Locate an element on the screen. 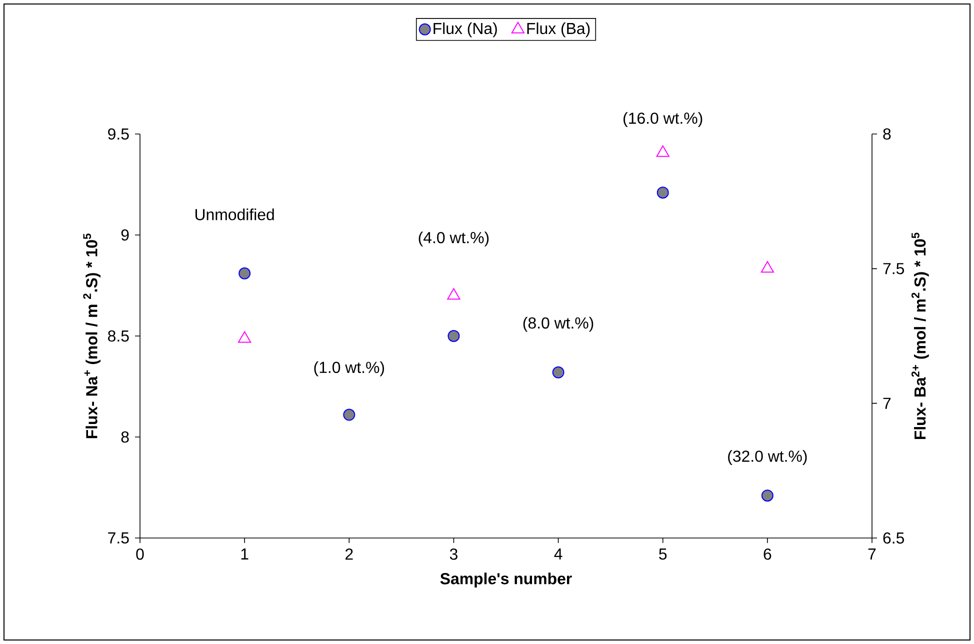 The image size is (974, 644). y2-axis-title: Flux- Ba$^{2+}$ (mol / m$^{2}$.S) * 10$^{5}$ is located at coordinates (920, 336).